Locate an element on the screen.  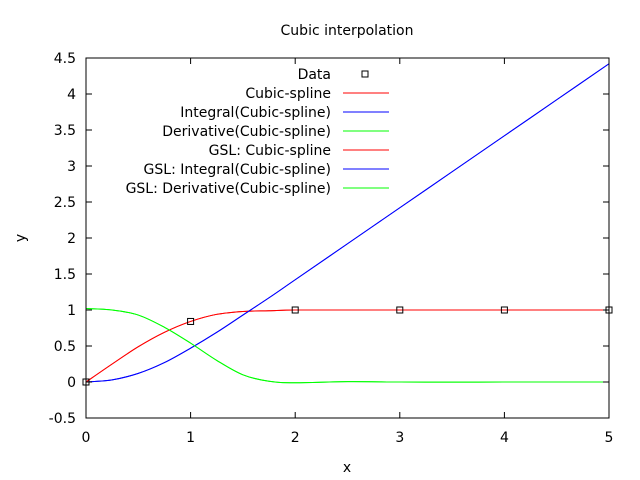
legend-label-2: Integral(Cubic-spline) is located at coordinates (255, 113).